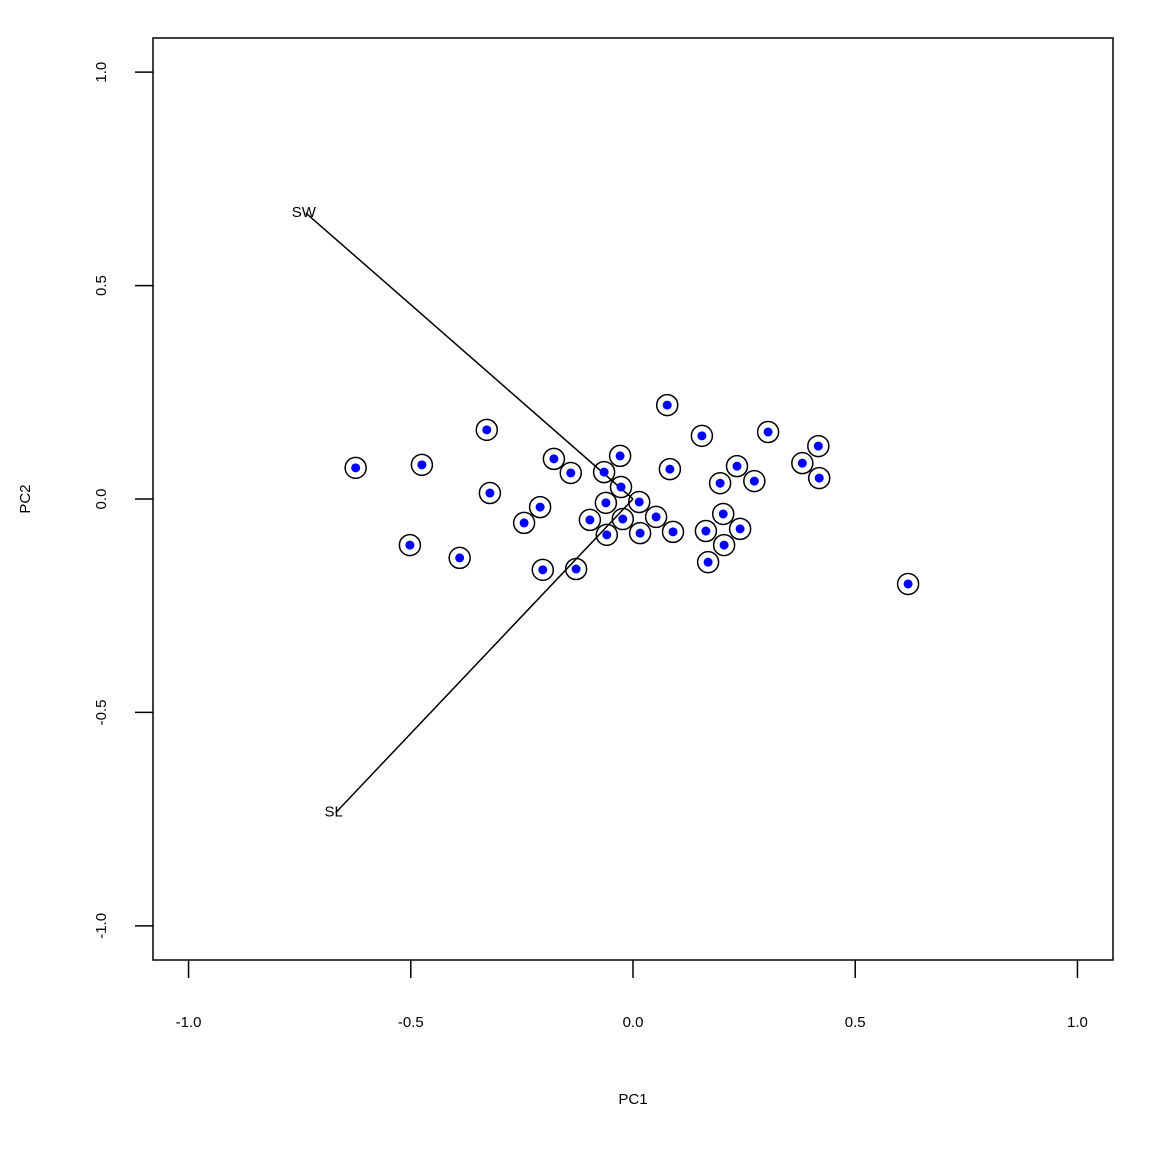 Image resolution: width=1152 pixels, height=1152 pixels. I want to click on x-tick-label: -1.0, so click(189, 1022).